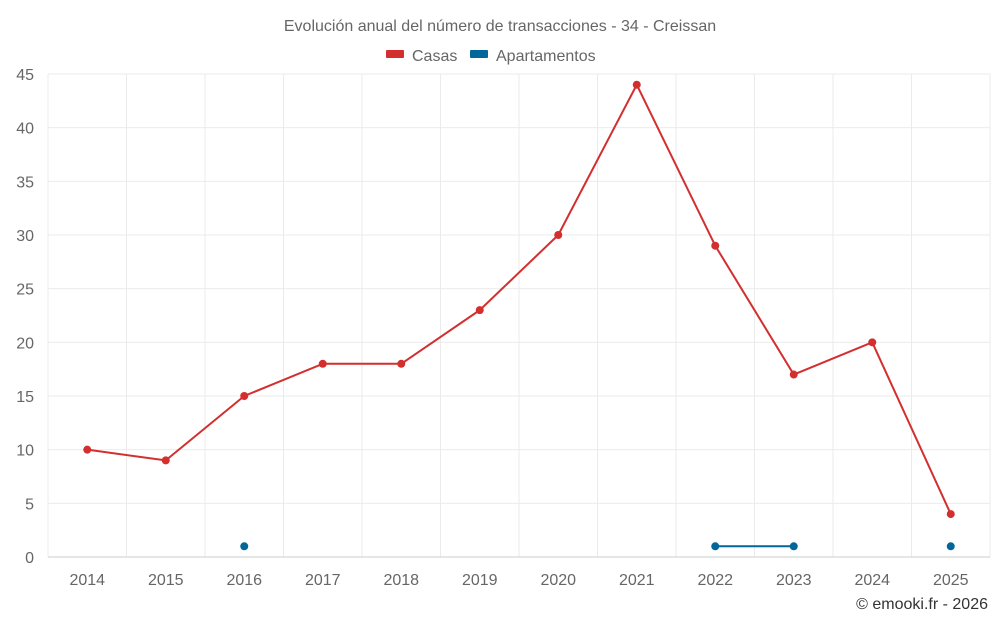 This screenshot has height=625, width=1000. What do you see at coordinates (323, 580) in the screenshot?
I see `x-tick-label: 2017` at bounding box center [323, 580].